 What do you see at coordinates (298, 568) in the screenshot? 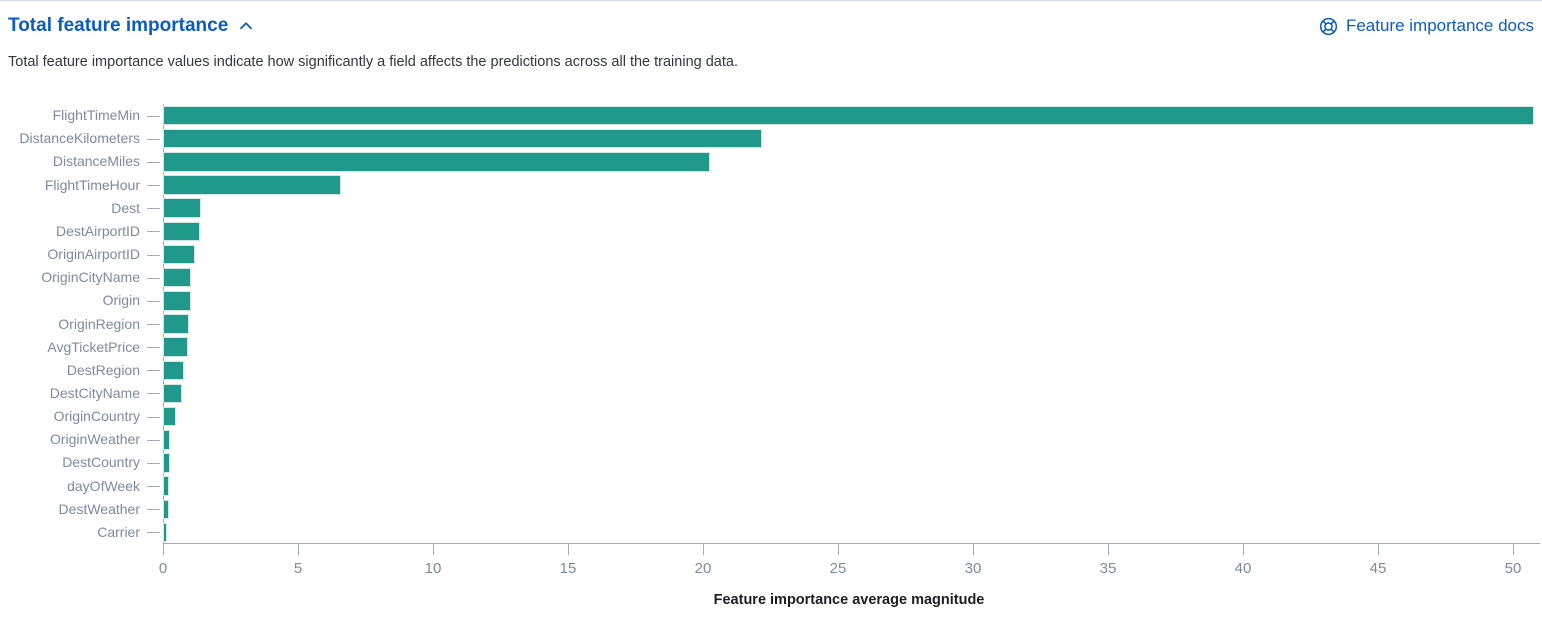
I see `x-axis-tick-label: 5` at bounding box center [298, 568].